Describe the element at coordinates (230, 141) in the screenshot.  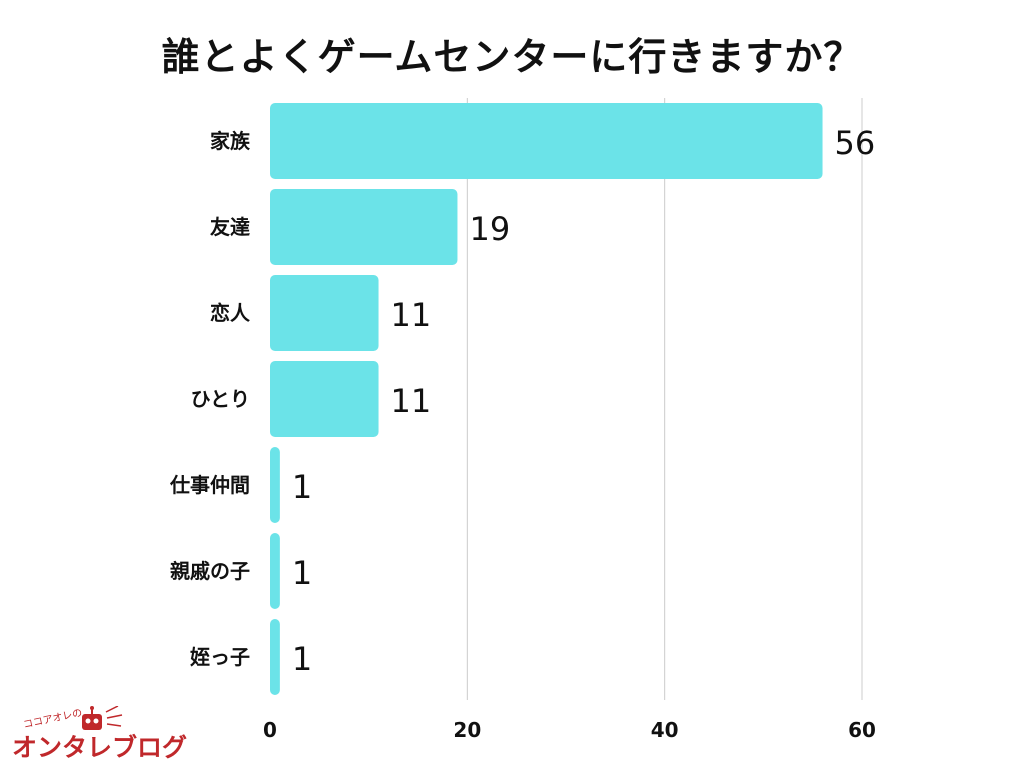
I see `category-label-0: 家族` at that location.